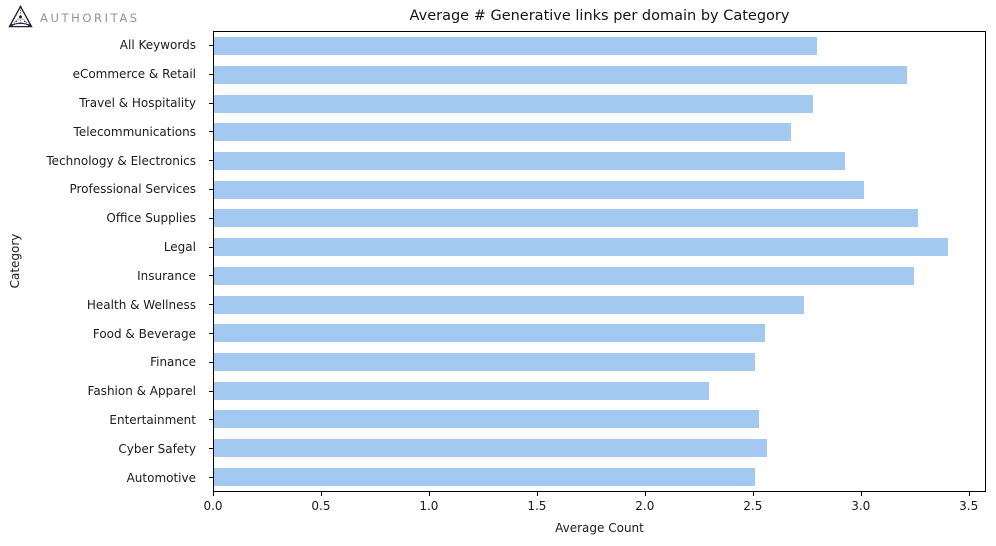 This screenshot has height=546, width=996. Describe the element at coordinates (594, 506) in the screenshot. I see `x-tick-labels: 0.0 0.5 1.0 1.5 2.0 2.5 3.0 3.5` at that location.